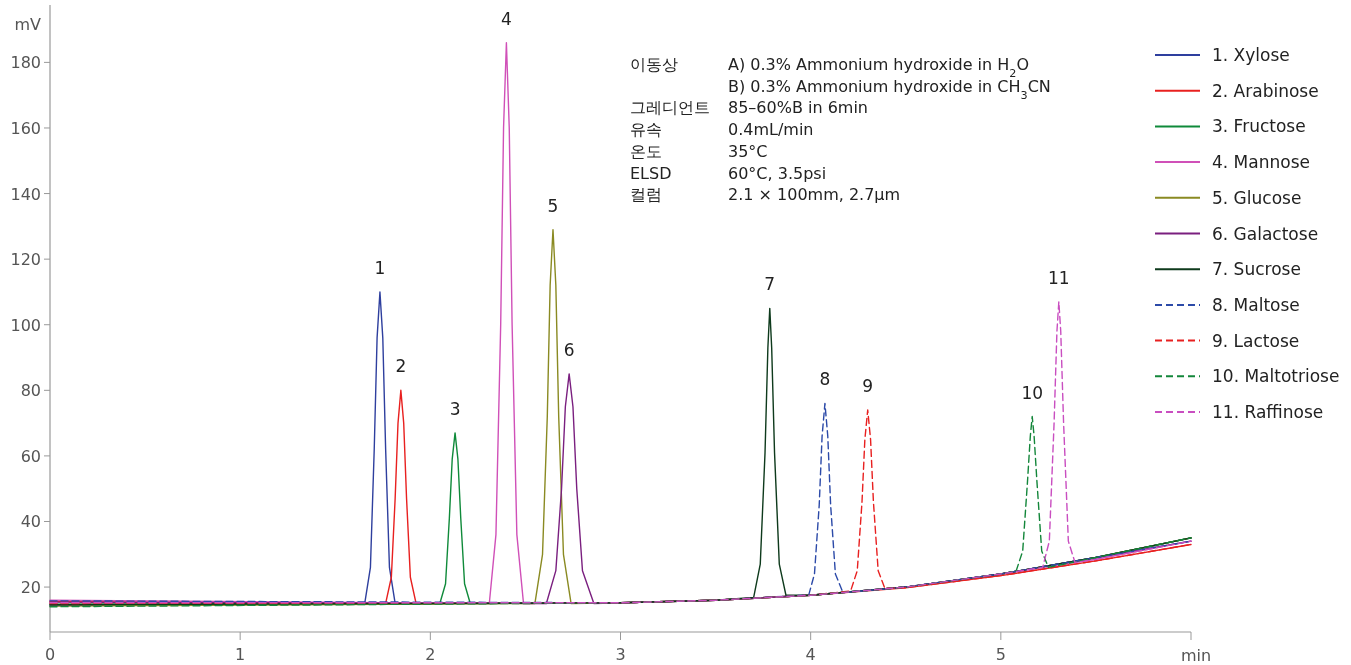 The image size is (1351, 665). I want to click on legend-label: 6. Galactose, so click(1265, 233).